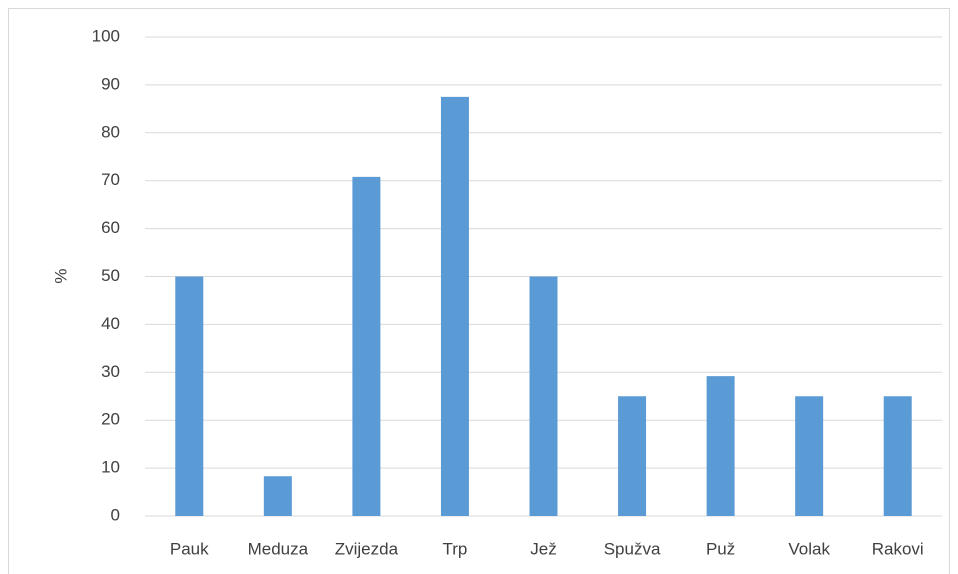 The width and height of the screenshot is (958, 574). I want to click on y-tick-label: 80, so click(110, 131).